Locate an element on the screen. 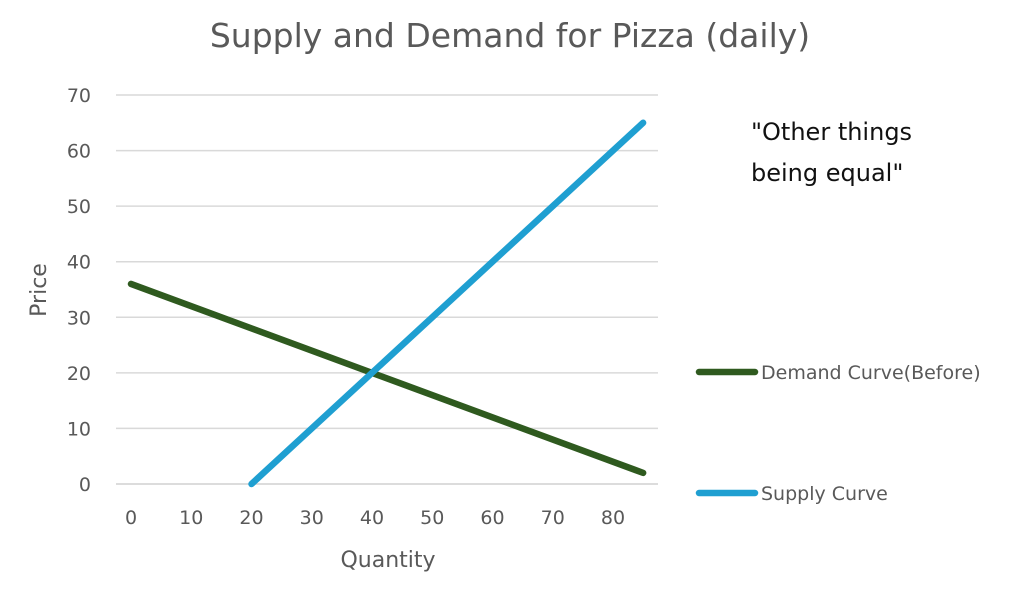 This screenshot has height=597, width=1024. x-tick-label: 60 is located at coordinates (492, 518).